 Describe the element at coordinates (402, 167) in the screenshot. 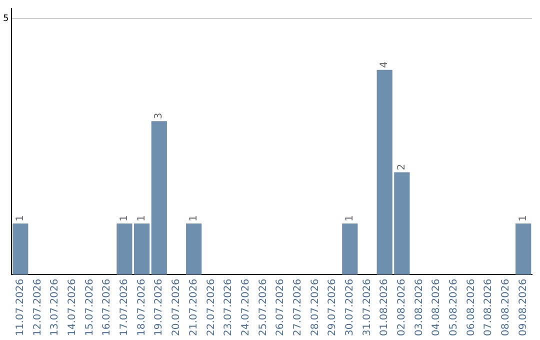

I see `data-label: 2` at that location.